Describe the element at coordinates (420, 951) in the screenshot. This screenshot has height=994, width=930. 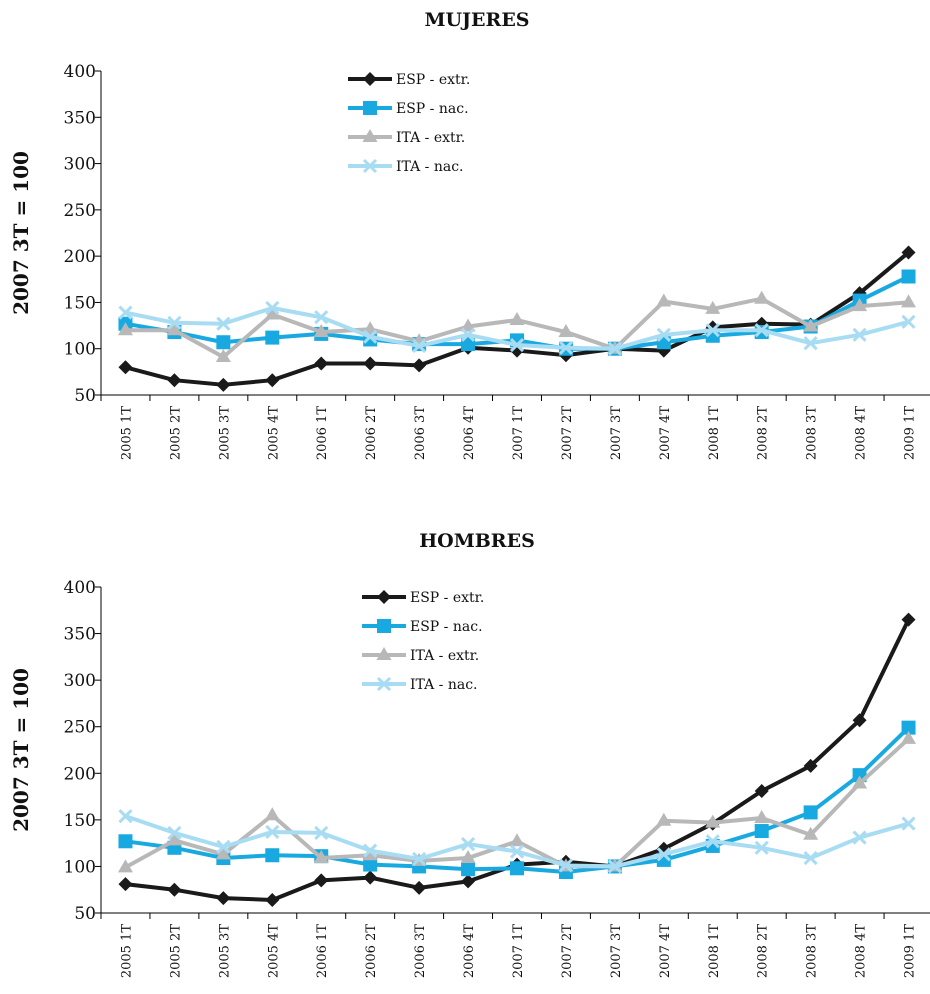
I see `x-tick-label: 2006 3T` at that location.